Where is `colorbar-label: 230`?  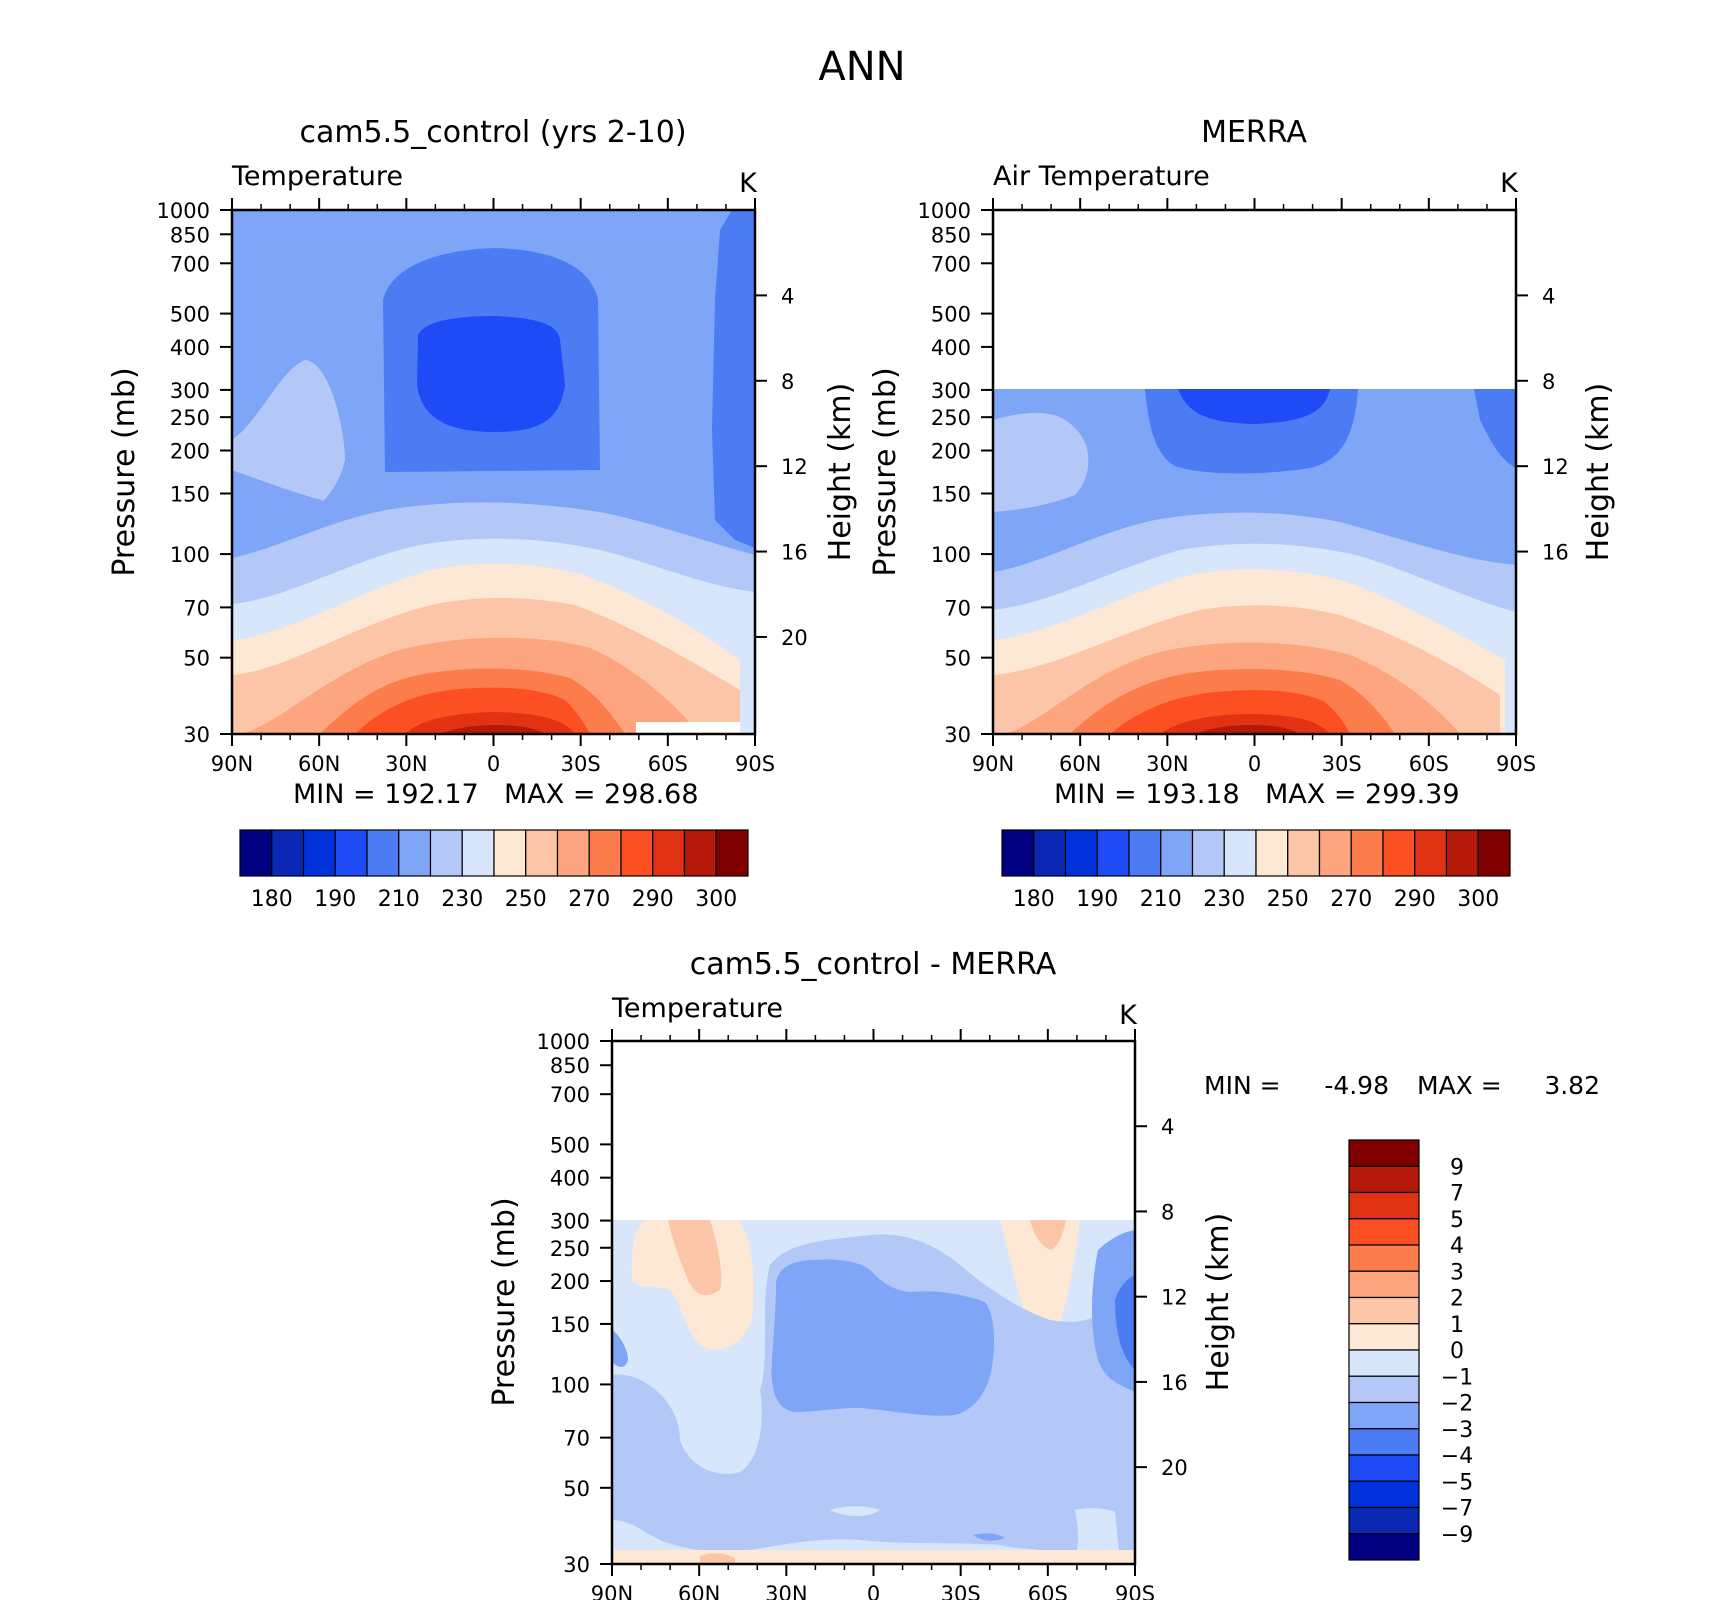 colorbar-label: 230 is located at coordinates (462, 899).